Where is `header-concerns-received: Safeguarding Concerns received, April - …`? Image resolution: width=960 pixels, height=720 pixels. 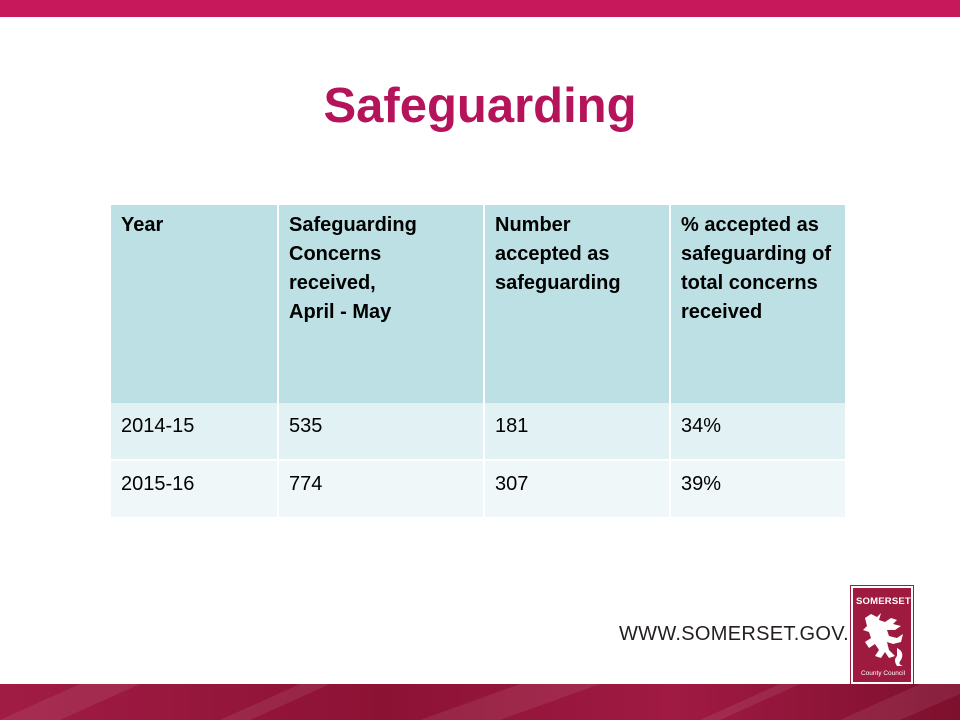
header-concerns-received: Safeguarding Concerns received, April - … is located at coordinates (381, 304).